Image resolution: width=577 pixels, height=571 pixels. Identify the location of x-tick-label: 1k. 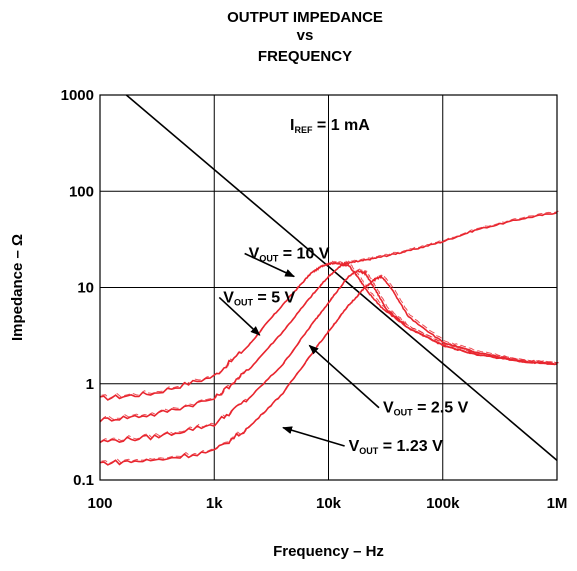
(214, 503).